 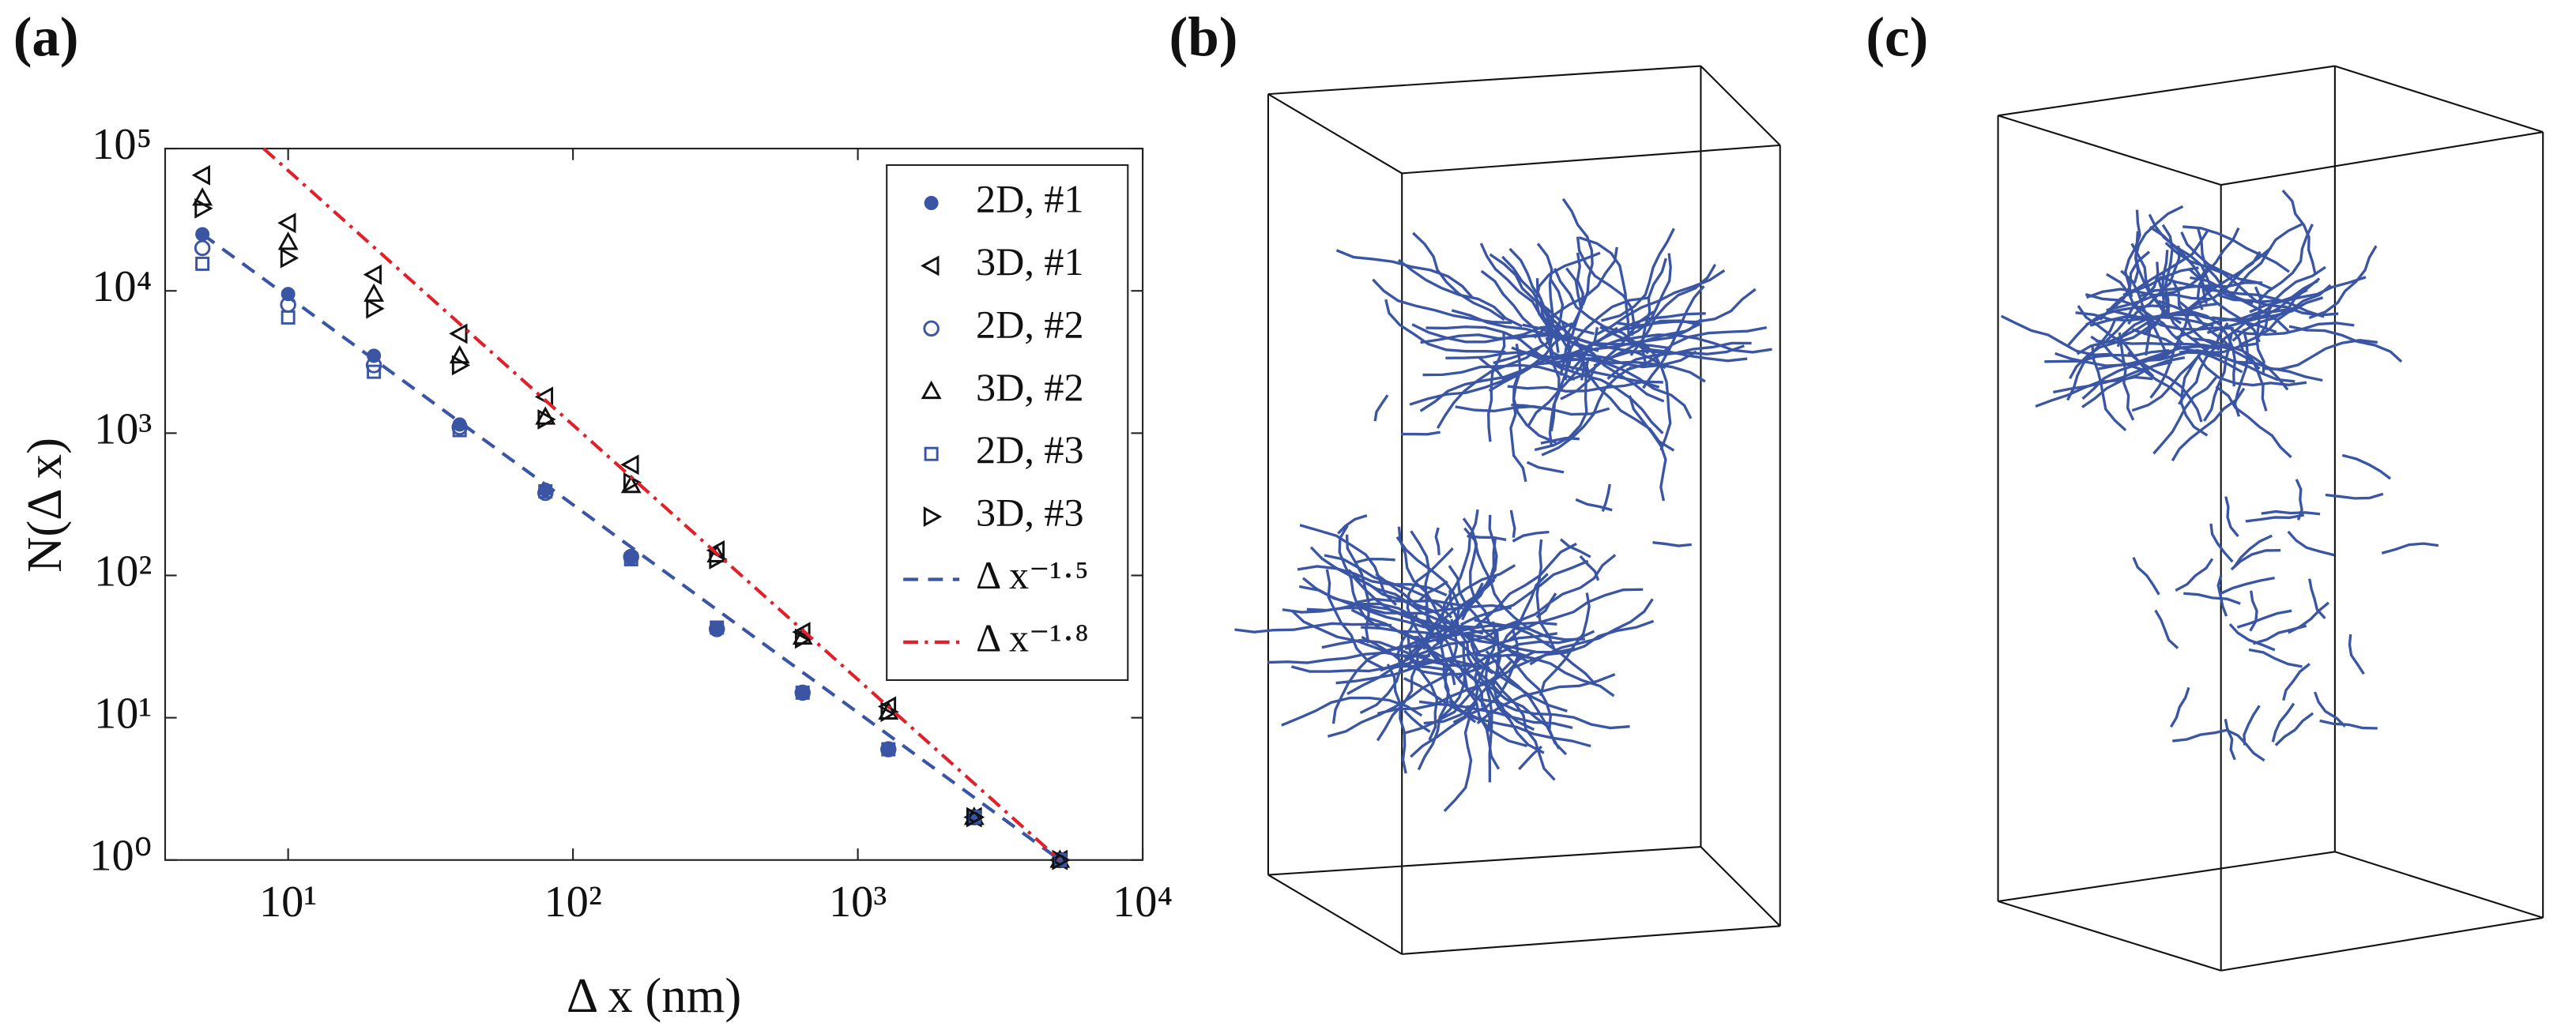 What do you see at coordinates (1203, 38) in the screenshot?
I see `panel-label: (b)` at bounding box center [1203, 38].